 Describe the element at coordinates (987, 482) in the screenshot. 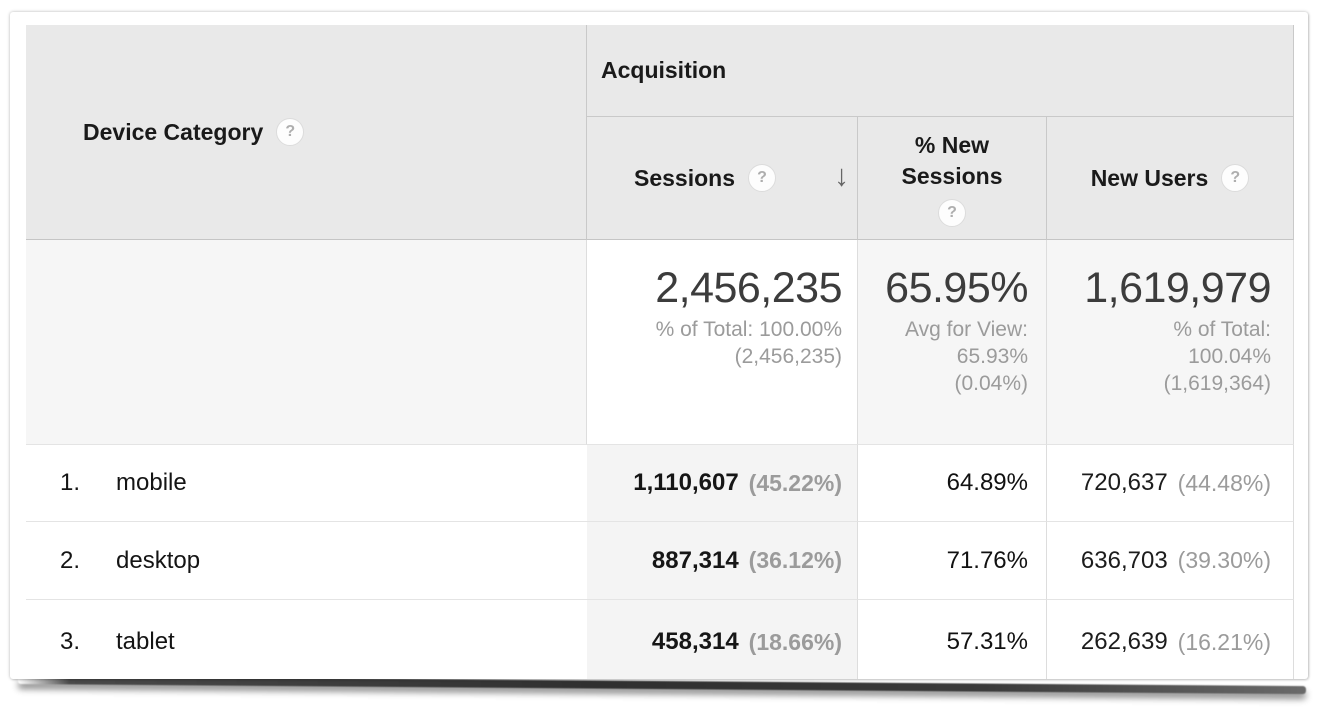

I see `percent-new-sessions-value: 64.89%` at that location.